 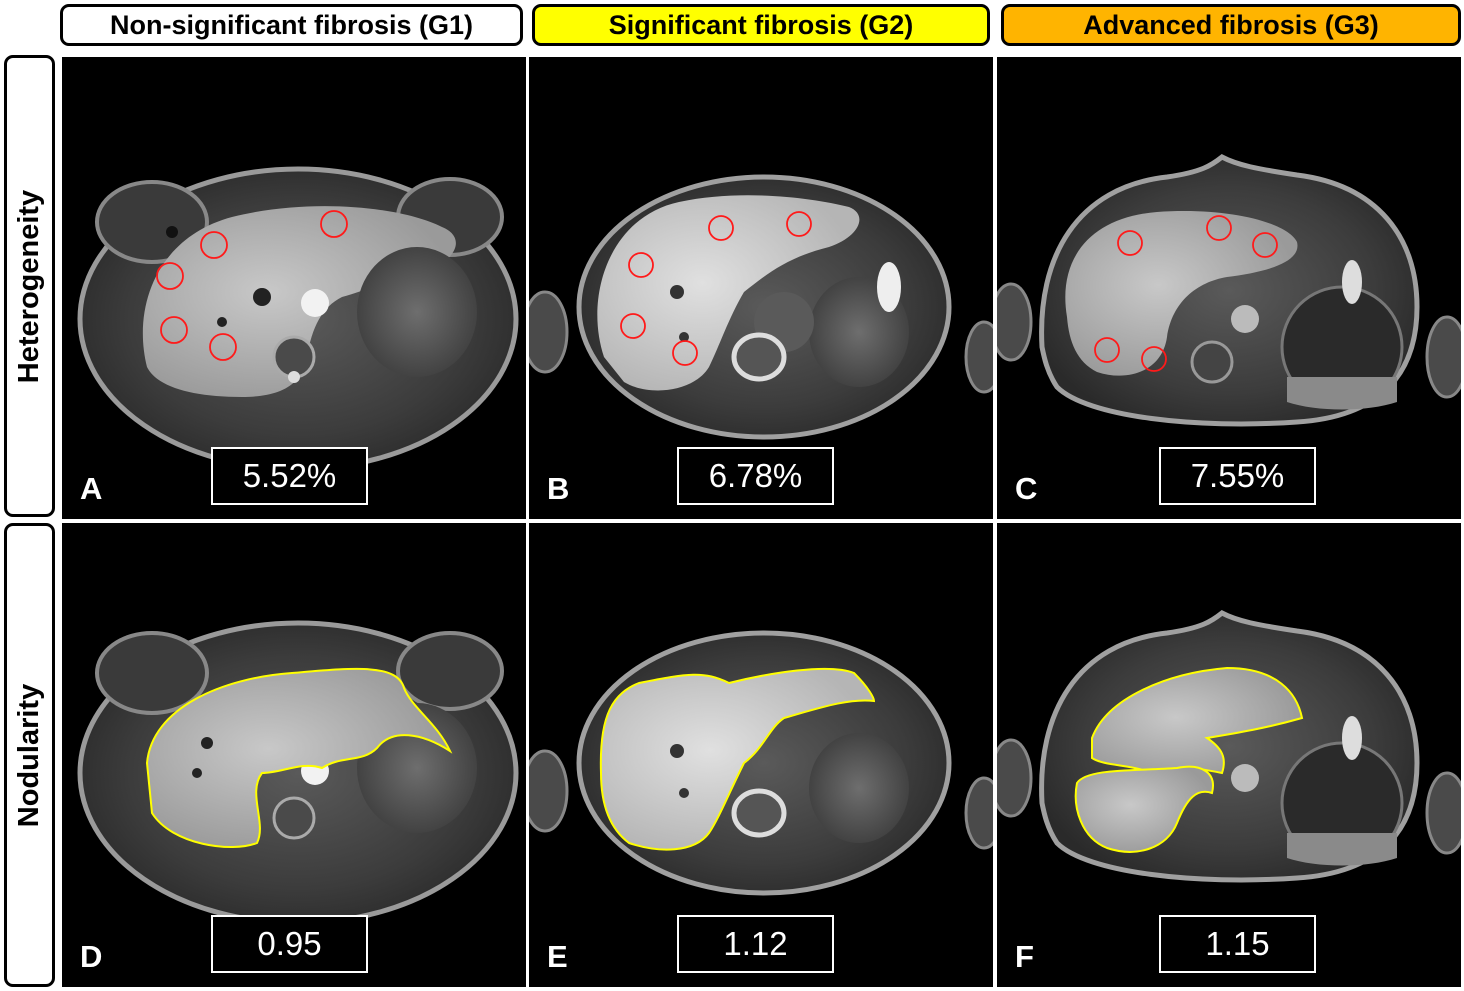 What do you see at coordinates (557, 956) in the screenshot?
I see `panel-letter-e: E` at bounding box center [557, 956].